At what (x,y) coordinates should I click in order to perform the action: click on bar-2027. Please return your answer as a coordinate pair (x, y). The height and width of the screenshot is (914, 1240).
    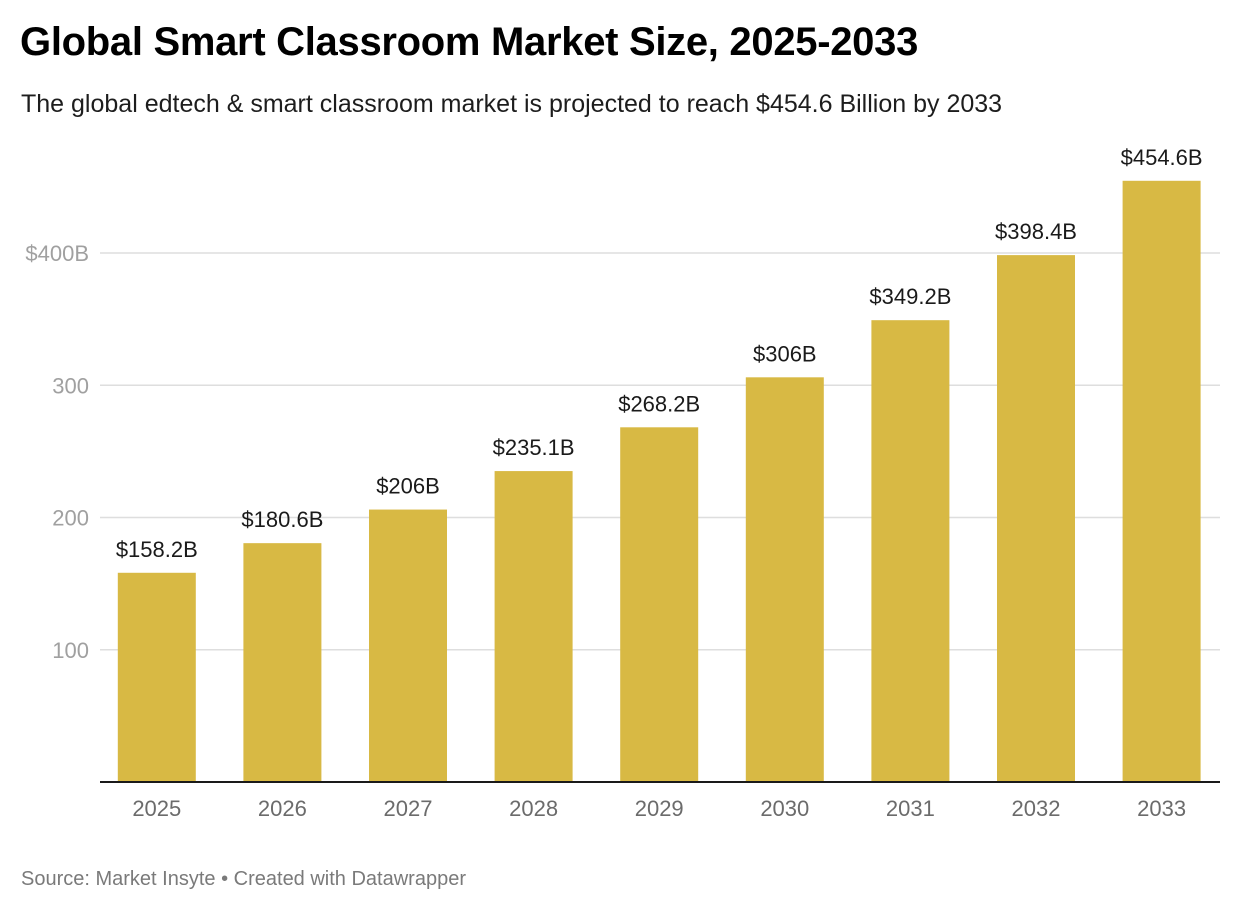
    Looking at the image, I should click on (408, 645).